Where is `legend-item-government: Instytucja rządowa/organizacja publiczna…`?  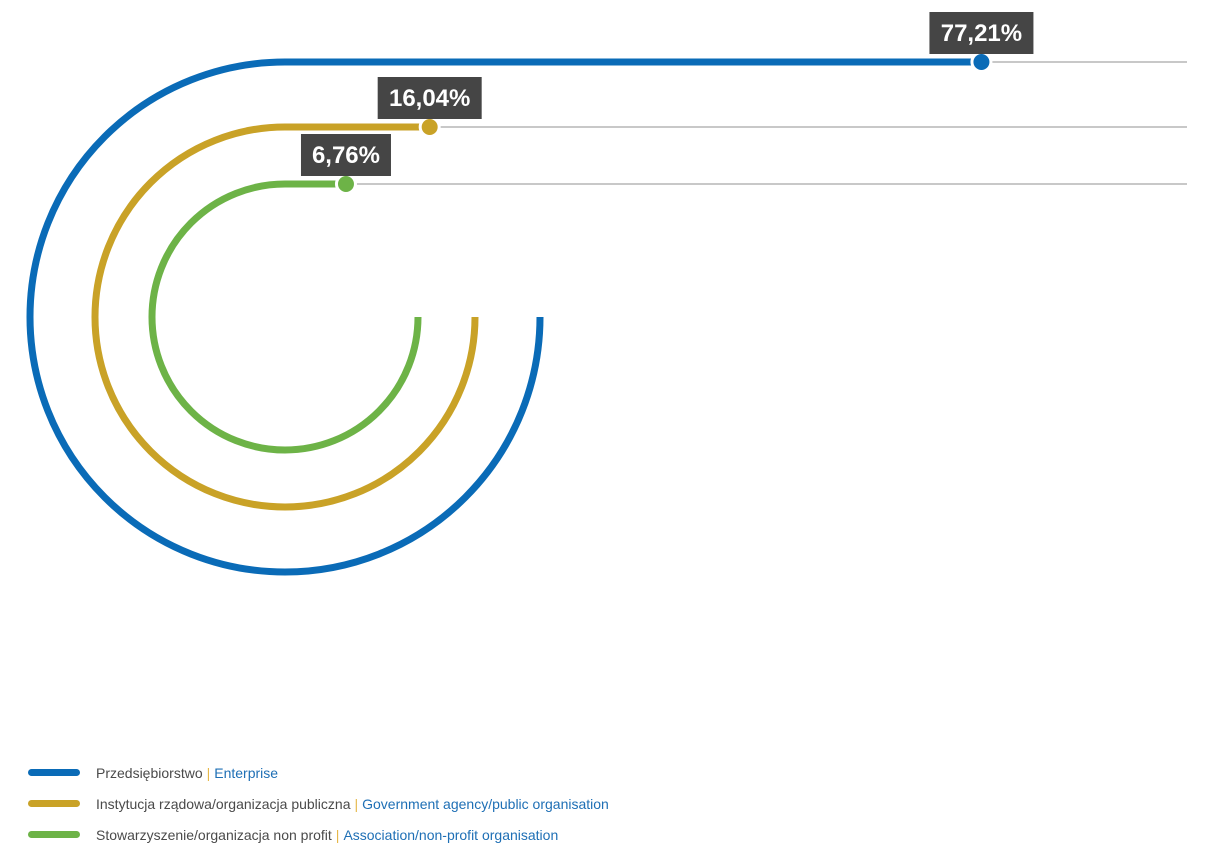
legend-item-government: Instytucja rządowa/organizacja publiczna… is located at coordinates (318, 803).